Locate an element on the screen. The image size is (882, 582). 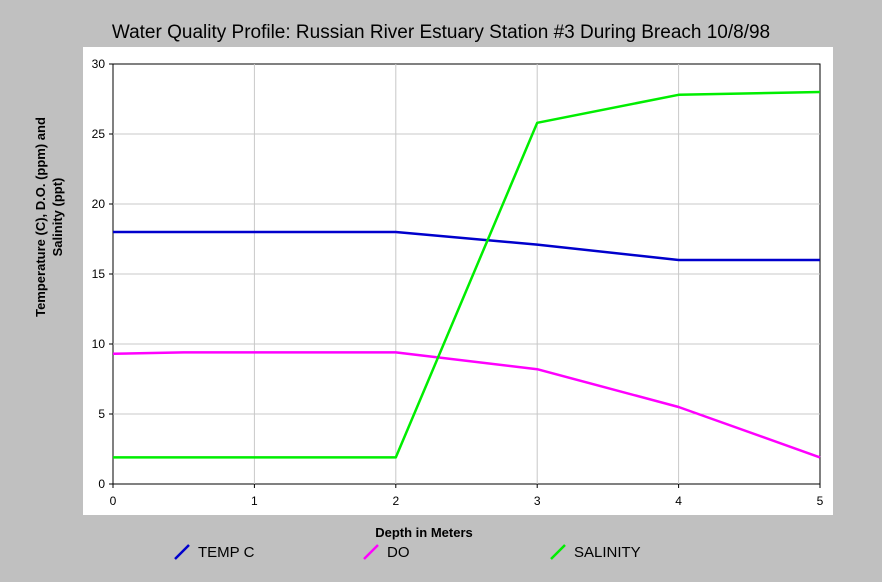
y-tick-label: 20 is located at coordinates (99, 204).